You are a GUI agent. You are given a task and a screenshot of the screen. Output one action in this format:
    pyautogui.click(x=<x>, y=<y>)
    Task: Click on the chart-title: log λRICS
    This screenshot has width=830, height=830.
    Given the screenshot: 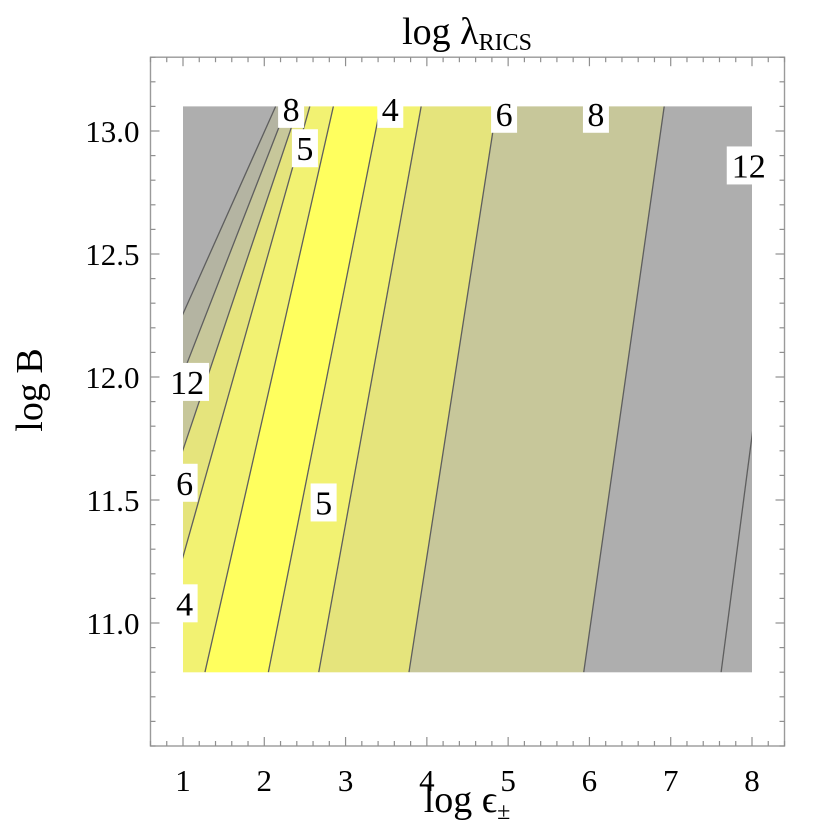 What is the action you would take?
    pyautogui.click(x=467, y=33)
    